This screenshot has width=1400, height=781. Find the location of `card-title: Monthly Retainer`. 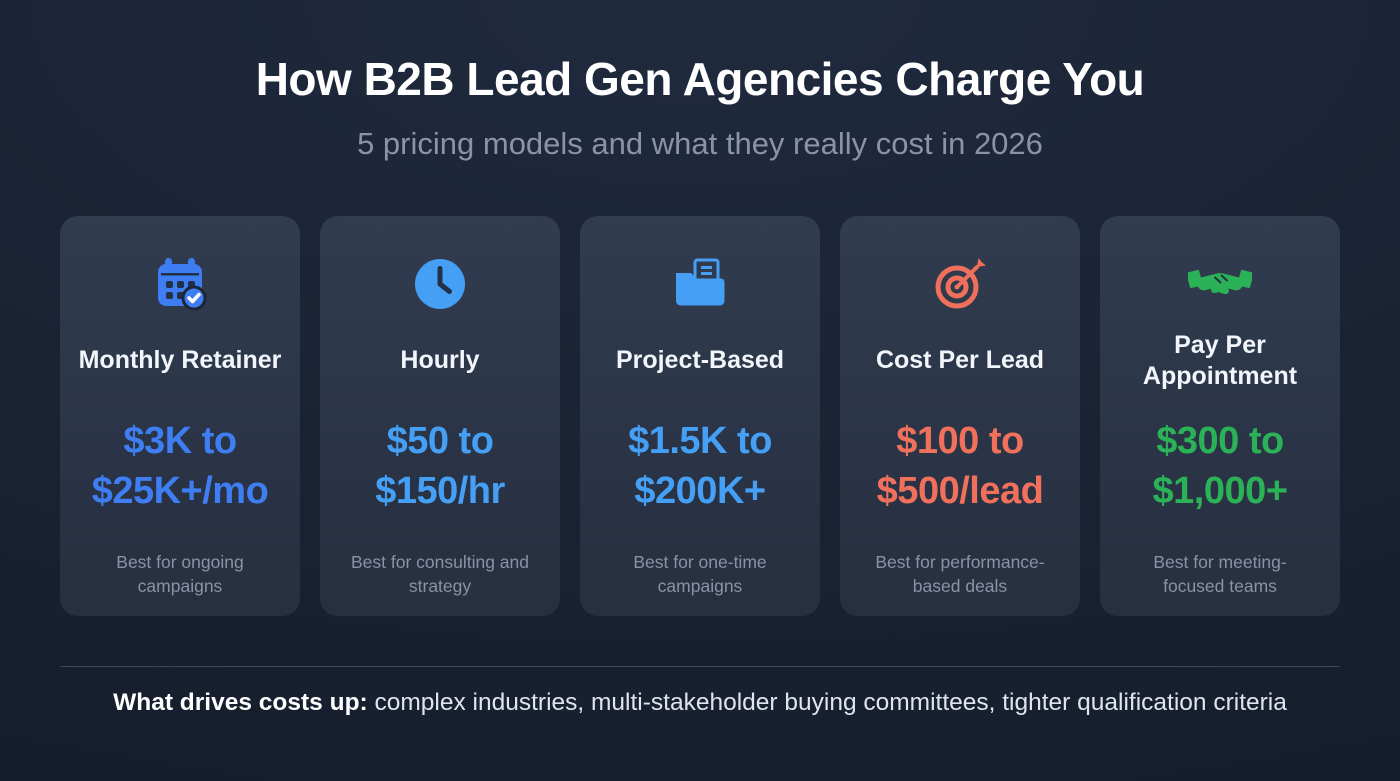

card-title: Monthly Retainer is located at coordinates (180, 360).